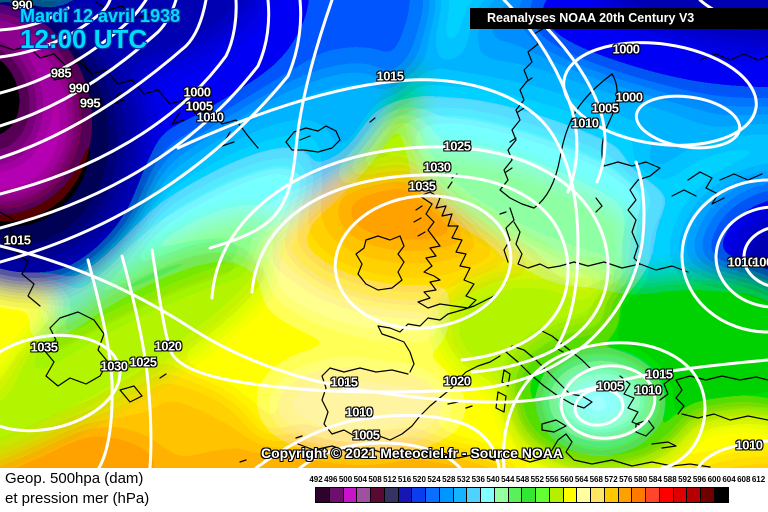  I want to click on scale-tick-label: 512, so click(390, 479).